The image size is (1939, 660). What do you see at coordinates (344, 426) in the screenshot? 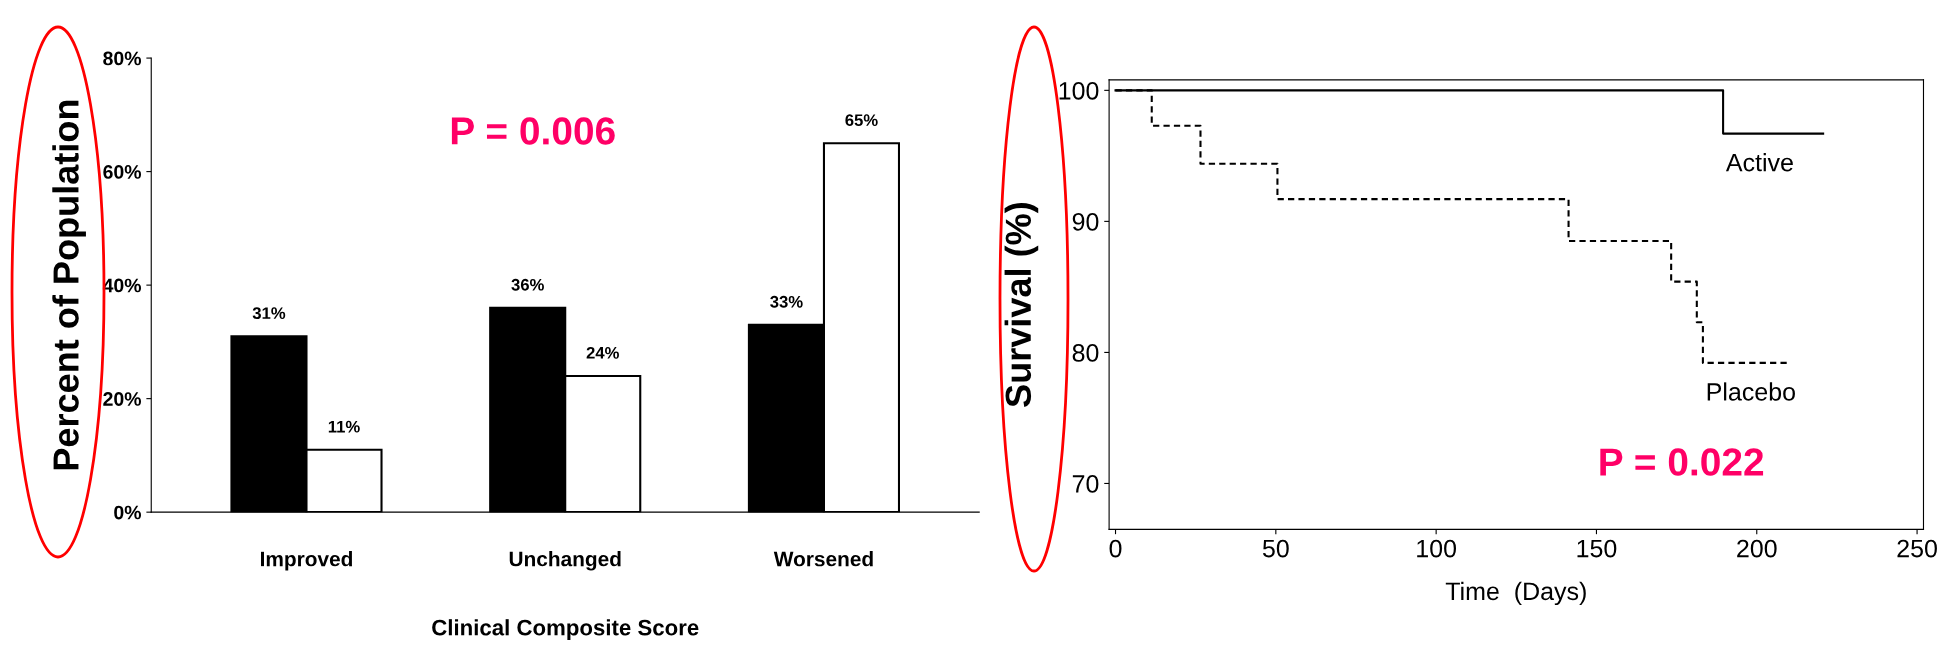
I see `data-label: 11%` at bounding box center [344, 426].